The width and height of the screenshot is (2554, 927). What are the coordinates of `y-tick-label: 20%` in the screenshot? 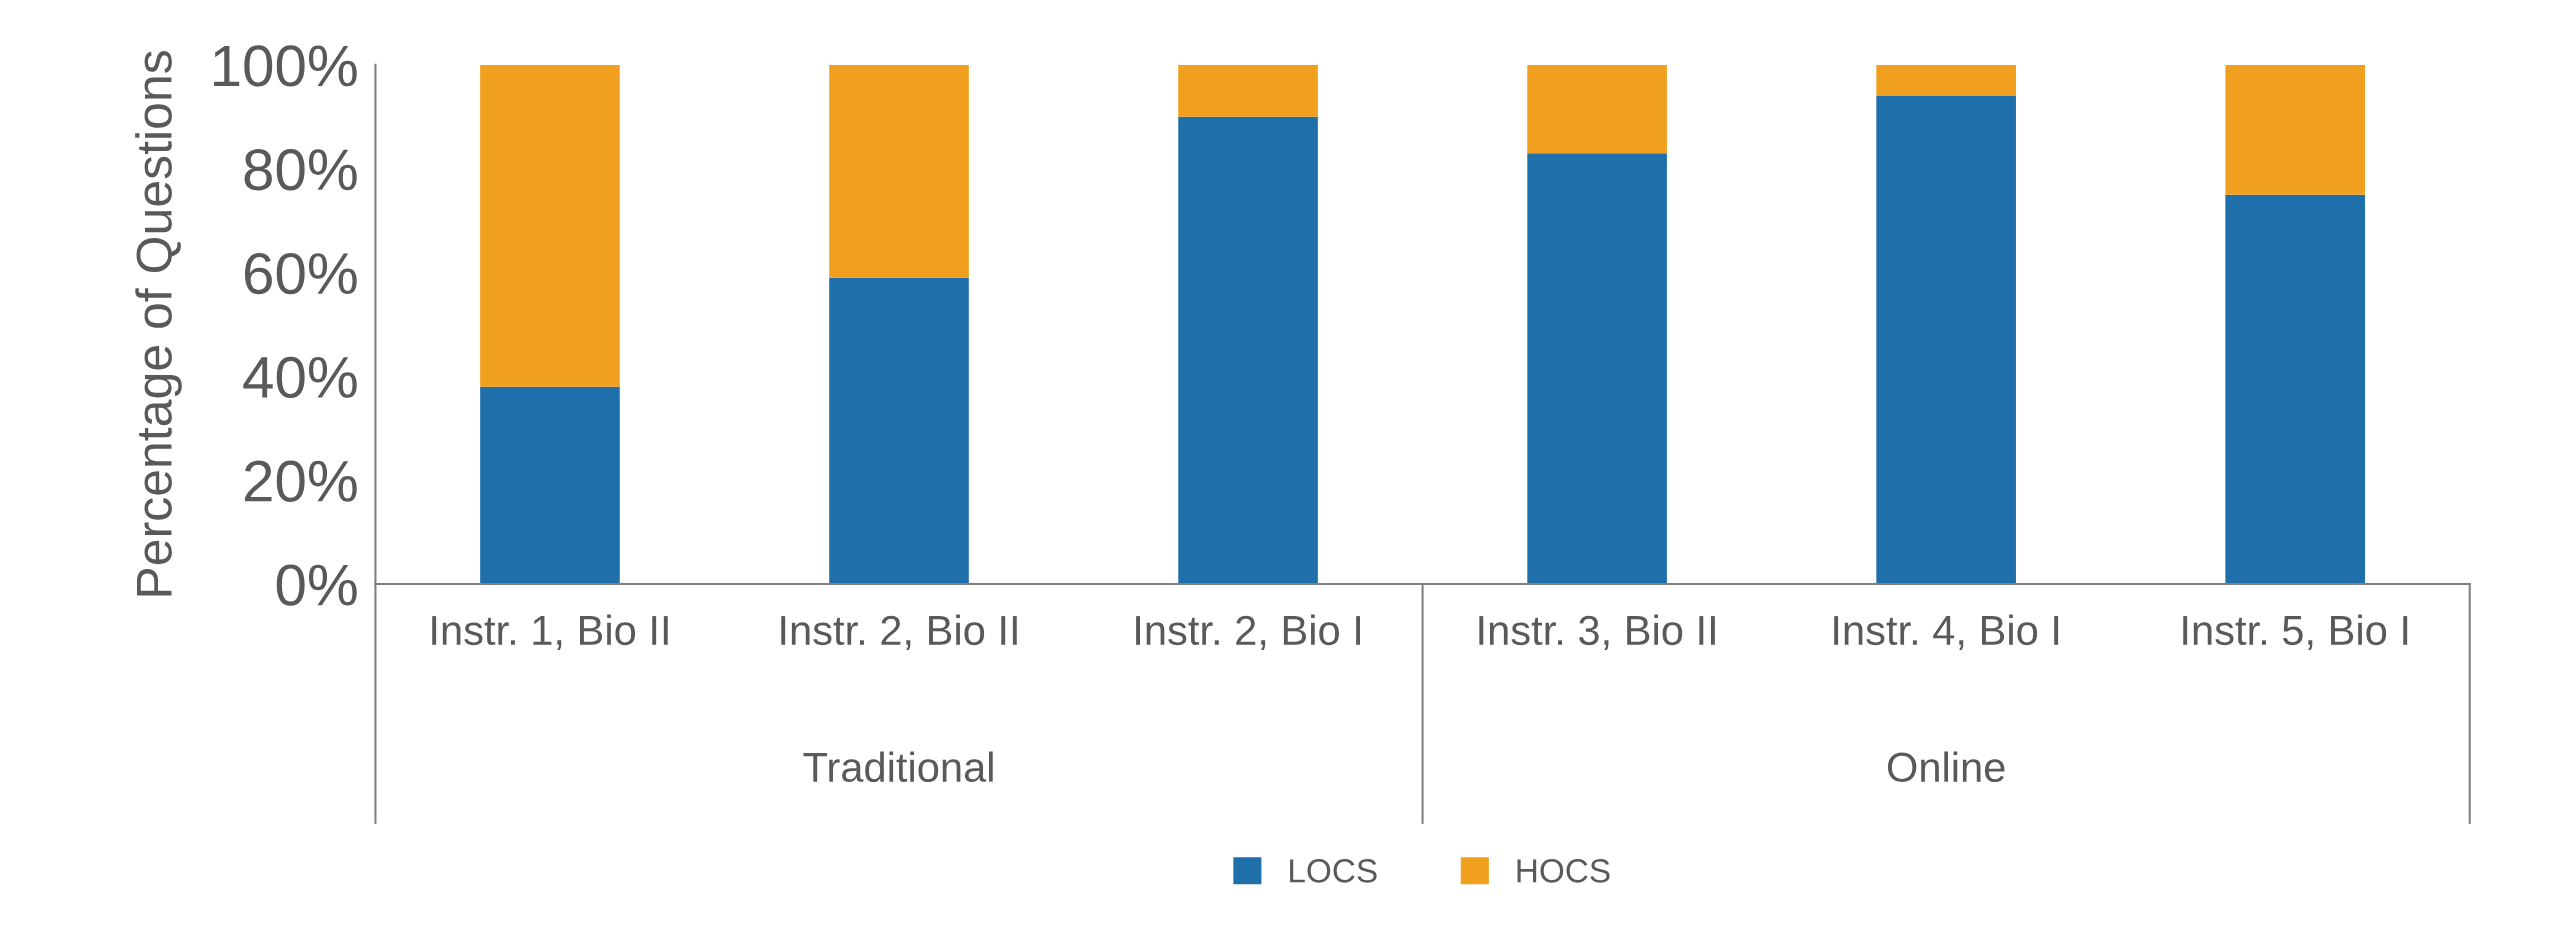 It's located at (300, 481).